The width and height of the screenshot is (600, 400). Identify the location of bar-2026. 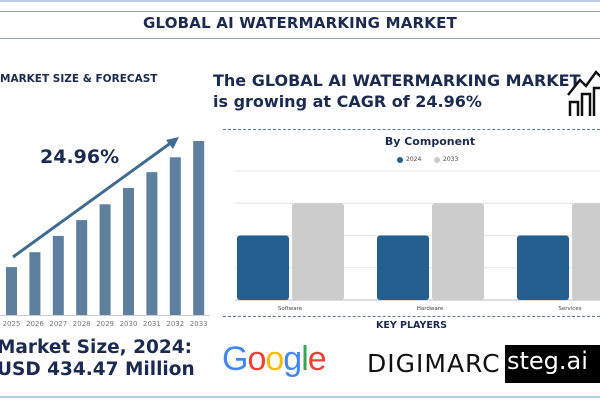
(35, 283).